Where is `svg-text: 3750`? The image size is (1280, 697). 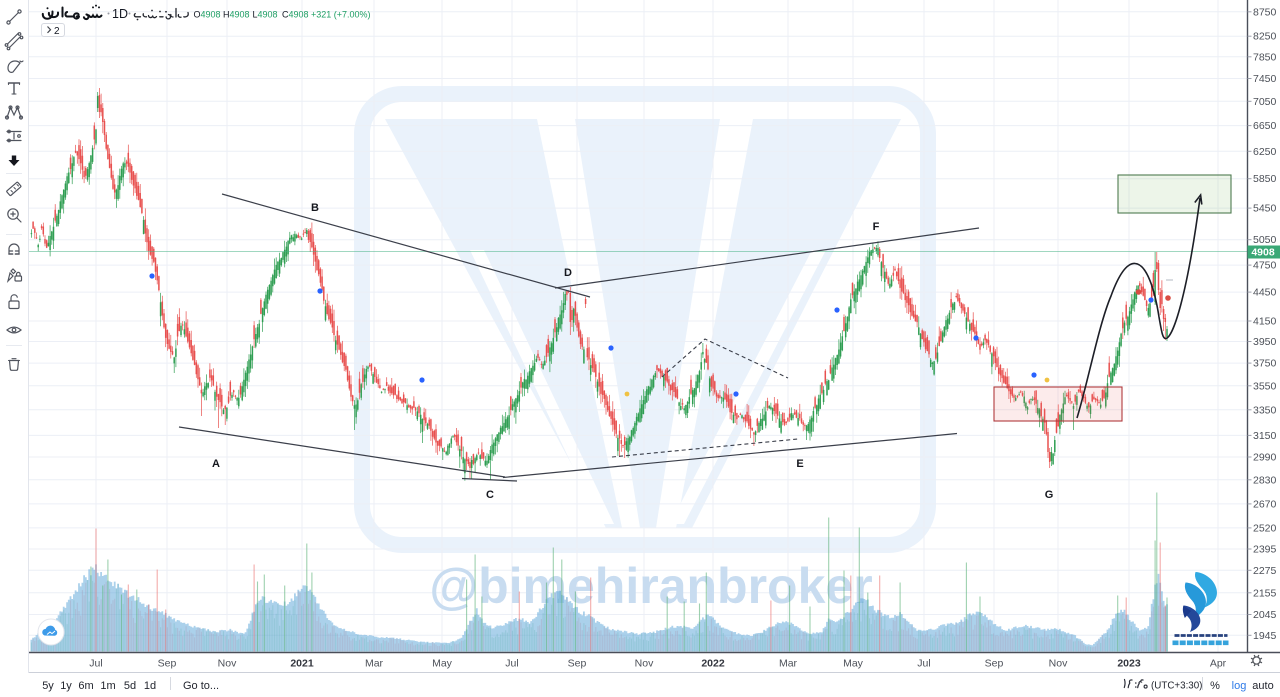 svg-text: 3750 is located at coordinates (1265, 364).